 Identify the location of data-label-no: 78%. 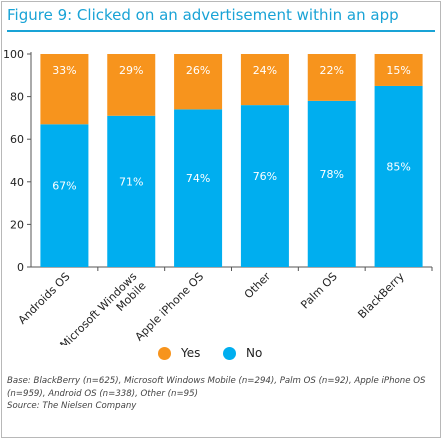
(332, 174).